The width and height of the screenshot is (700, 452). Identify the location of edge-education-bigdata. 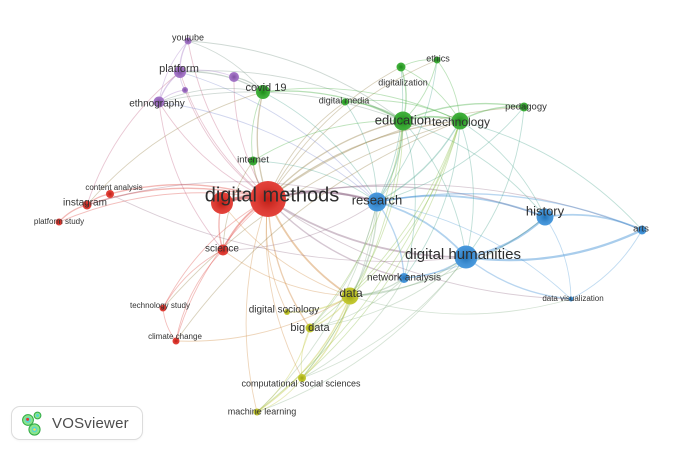
(356, 224).